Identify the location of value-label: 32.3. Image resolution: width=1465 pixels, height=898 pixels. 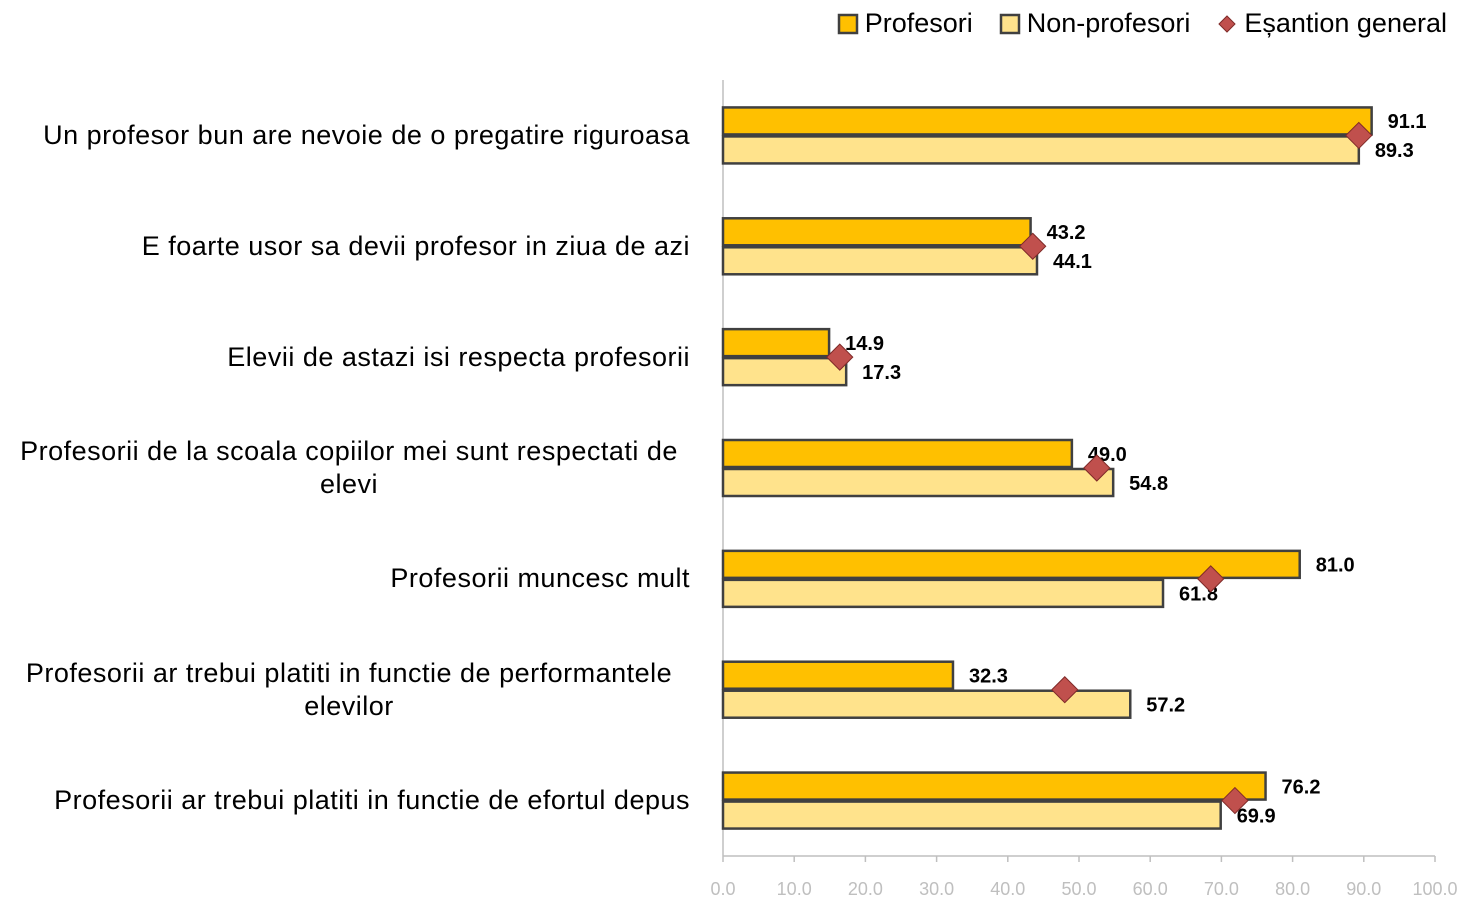
(988, 676).